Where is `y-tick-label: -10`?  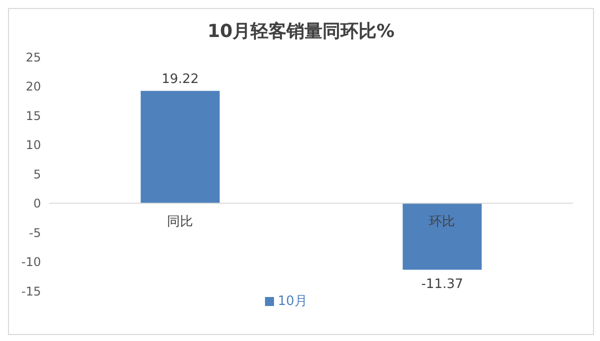
y-tick-label: -10 is located at coordinates (31, 262).